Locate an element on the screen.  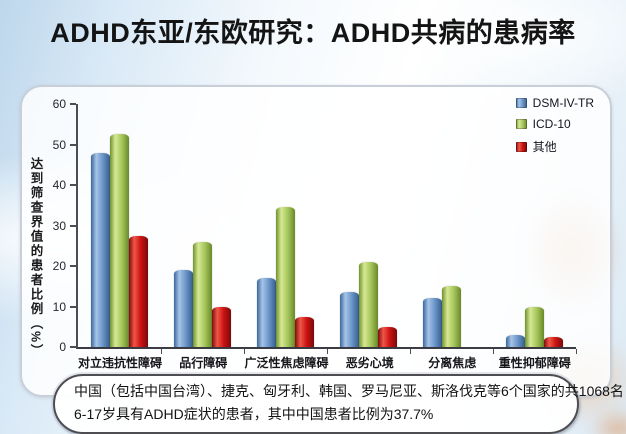
x-category-label: 广泛性焦虑障碍 is located at coordinates (286, 363).